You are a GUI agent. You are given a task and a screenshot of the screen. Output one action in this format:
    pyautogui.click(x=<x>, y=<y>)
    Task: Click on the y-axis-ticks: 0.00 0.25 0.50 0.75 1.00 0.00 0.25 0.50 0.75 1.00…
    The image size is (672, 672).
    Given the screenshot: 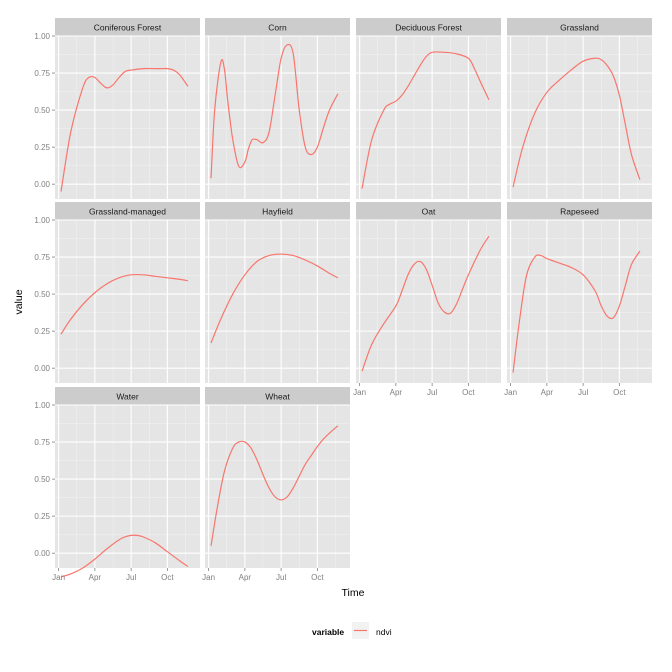 What is the action you would take?
    pyautogui.click(x=44, y=295)
    